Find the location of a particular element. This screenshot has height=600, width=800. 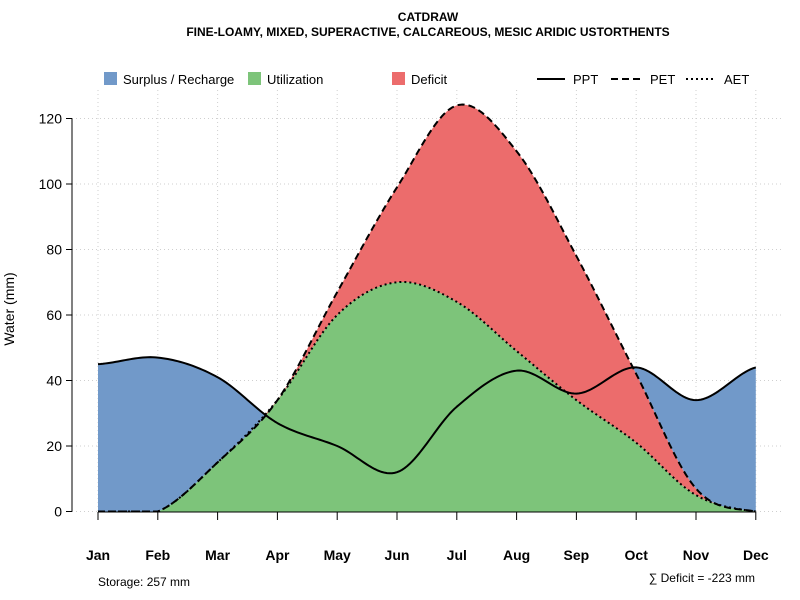

x-tick-label-jun: Jun is located at coordinates (397, 555).